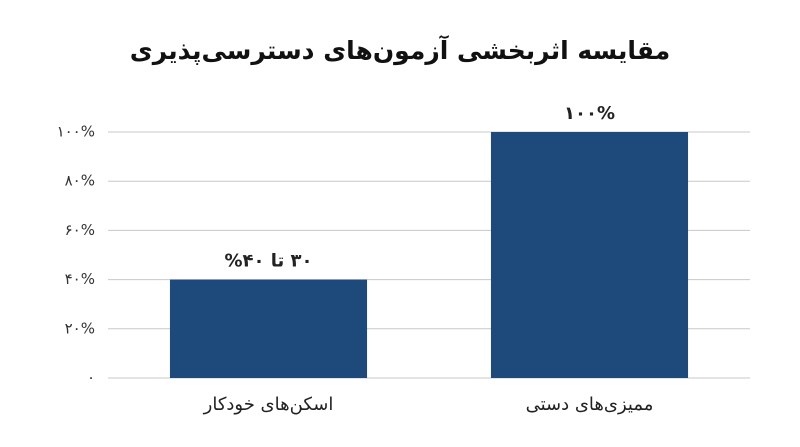 The height and width of the screenshot is (447, 800). What do you see at coordinates (80, 181) in the screenshot?
I see `y-tick-label: ۸۰%` at bounding box center [80, 181].